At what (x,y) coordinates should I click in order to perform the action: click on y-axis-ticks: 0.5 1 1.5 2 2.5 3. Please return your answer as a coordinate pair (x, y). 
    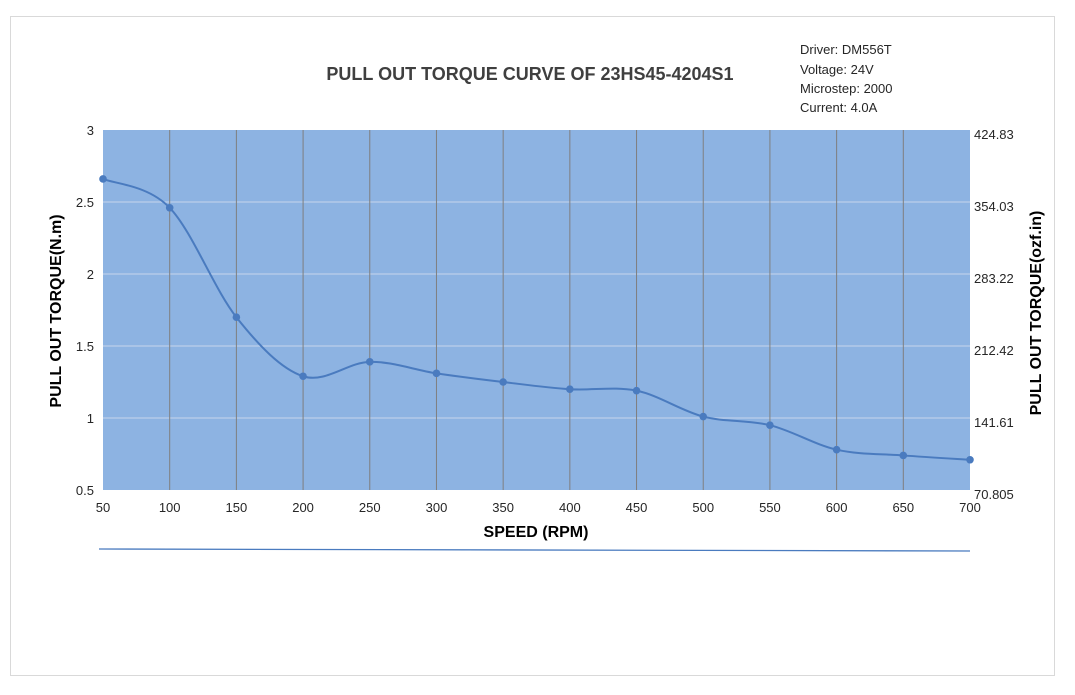
    Looking at the image, I should click on (85, 310).